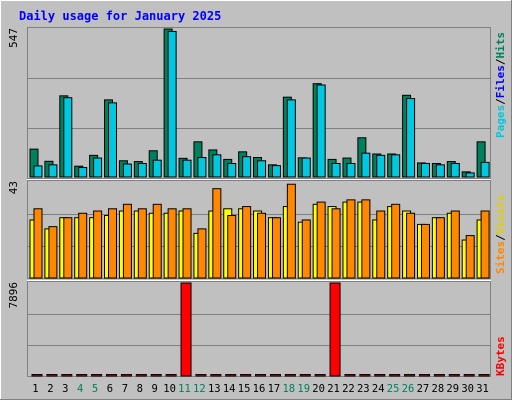  Describe the element at coordinates (184, 389) in the screenshot. I see `day-label-11: 11` at that location.